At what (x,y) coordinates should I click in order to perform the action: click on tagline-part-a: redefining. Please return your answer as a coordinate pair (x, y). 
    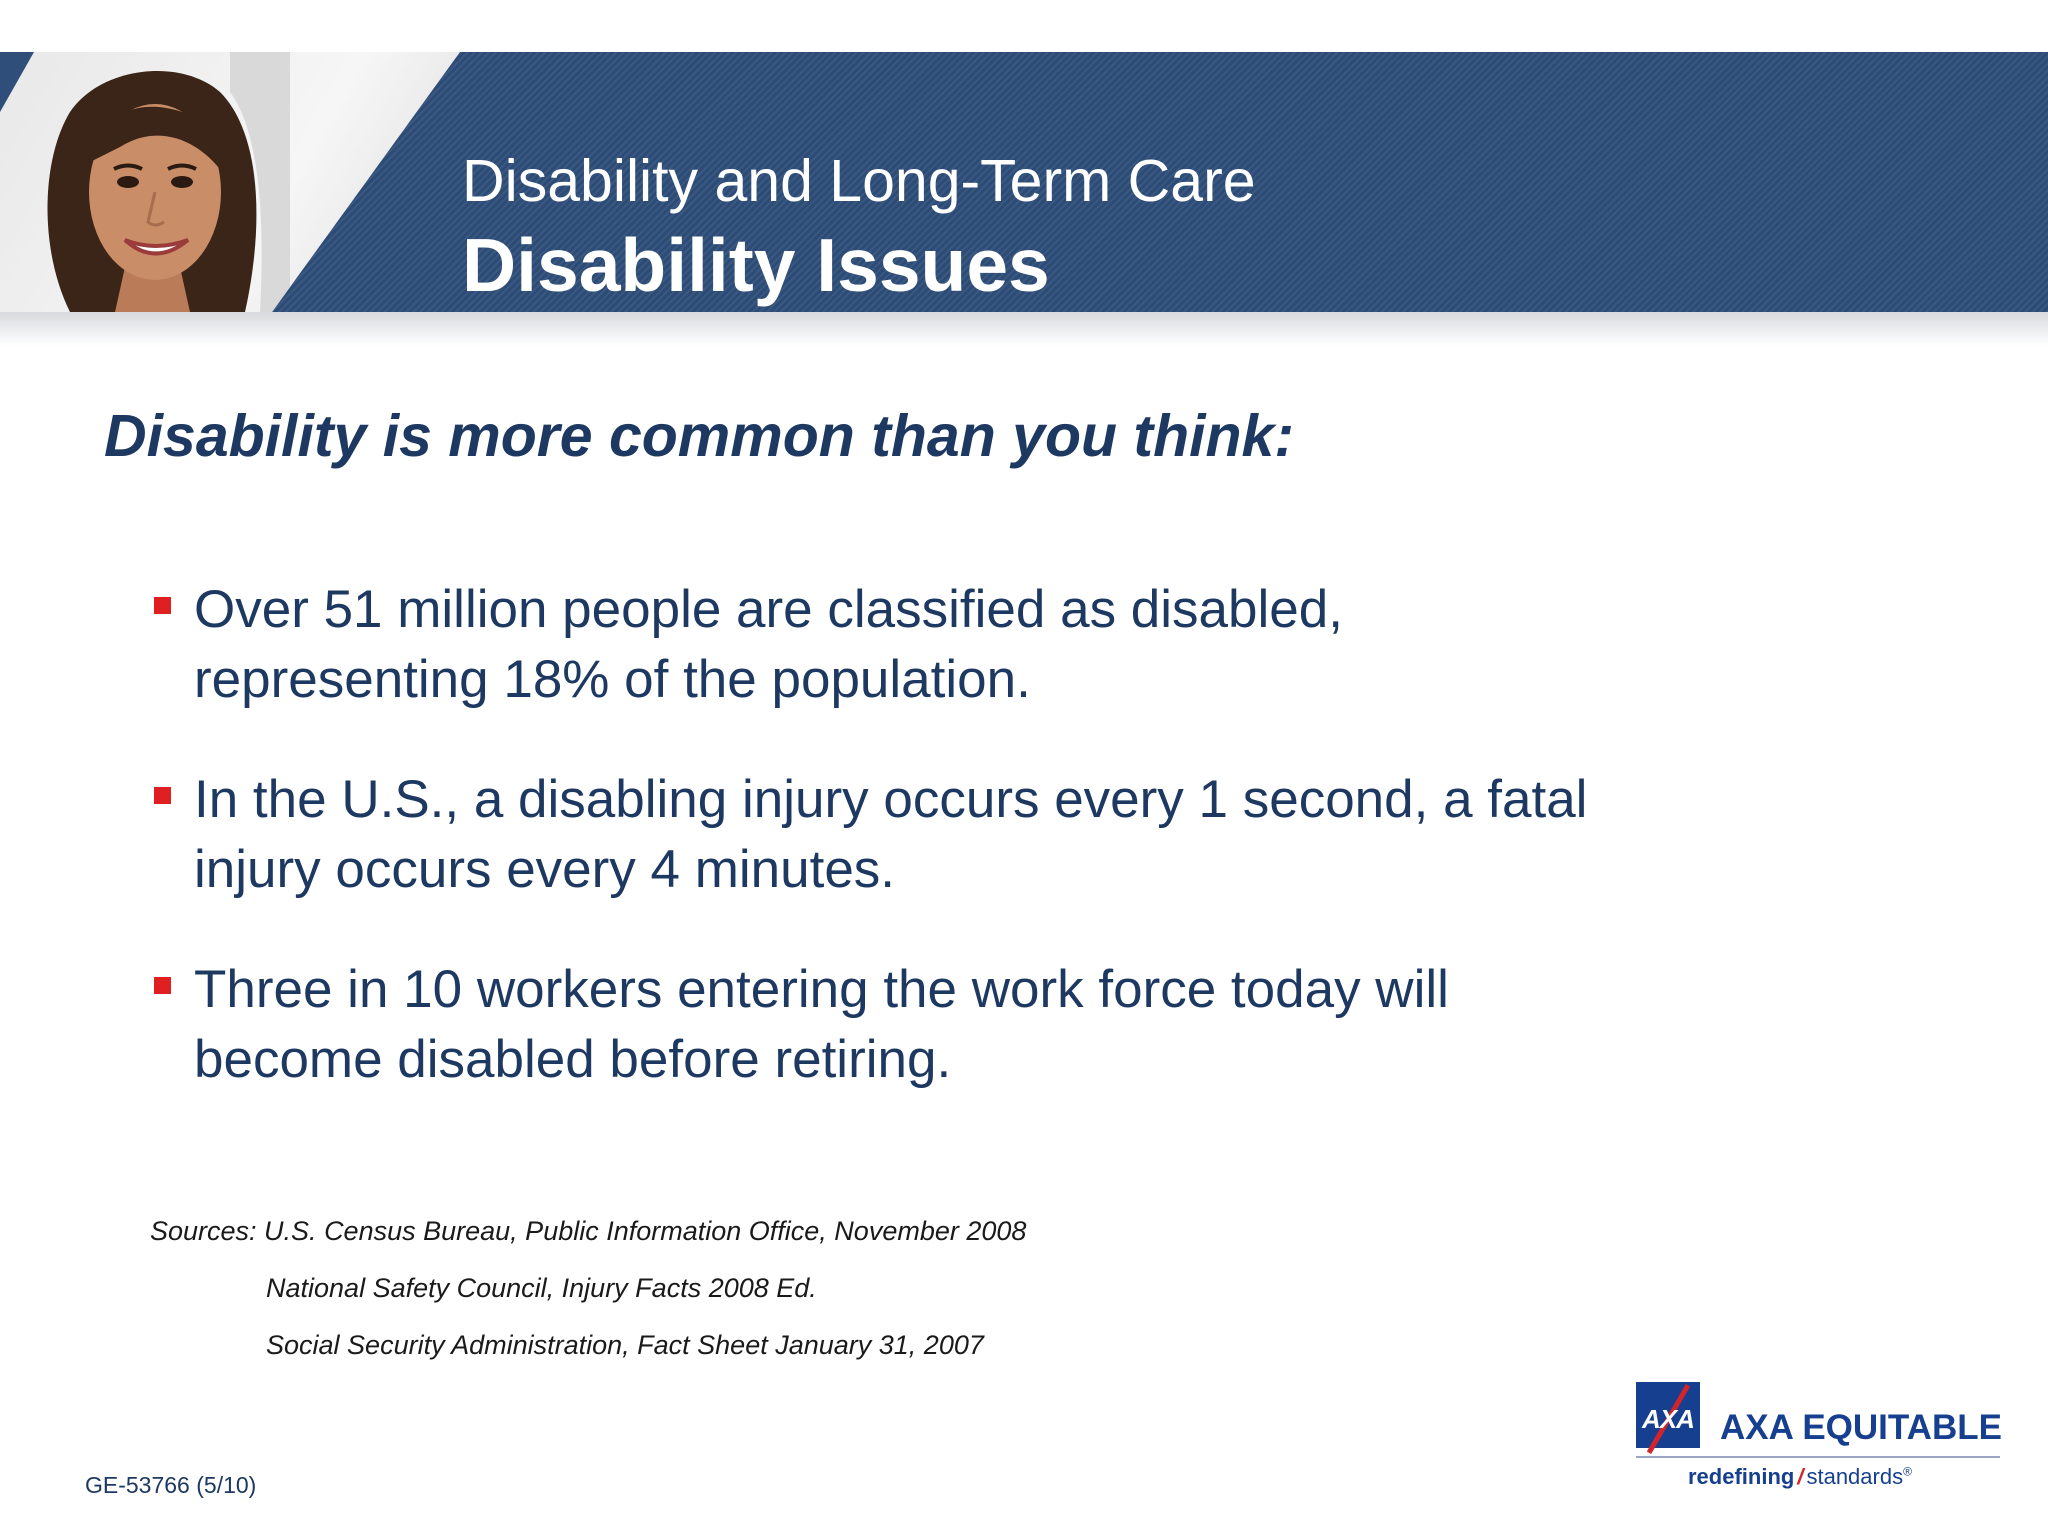
    Looking at the image, I should click on (1741, 1476).